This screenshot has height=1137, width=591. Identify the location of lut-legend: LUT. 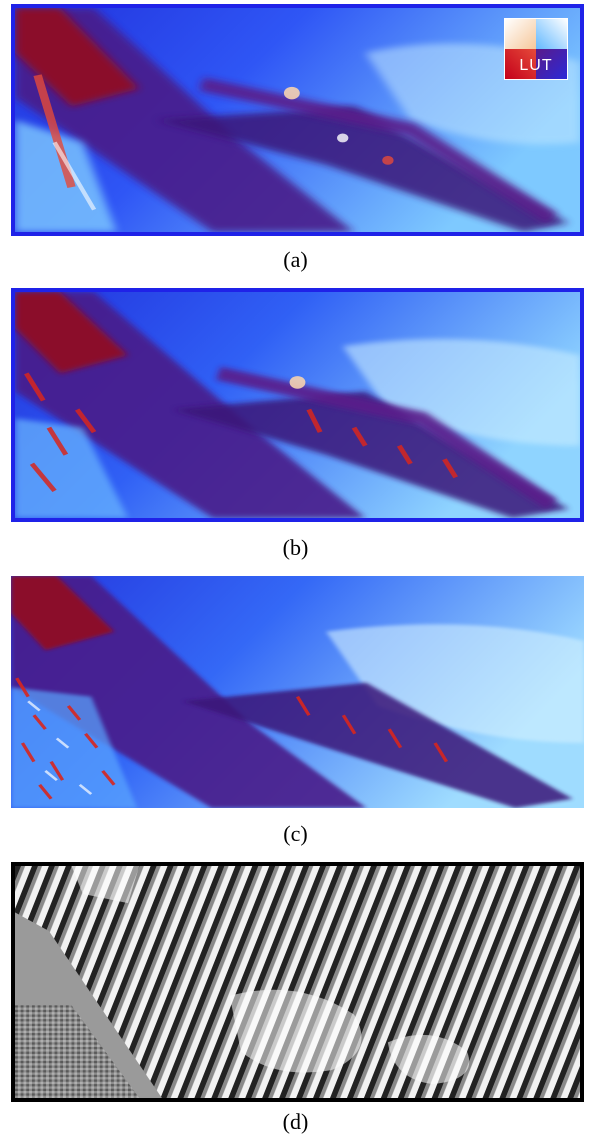
(536, 49).